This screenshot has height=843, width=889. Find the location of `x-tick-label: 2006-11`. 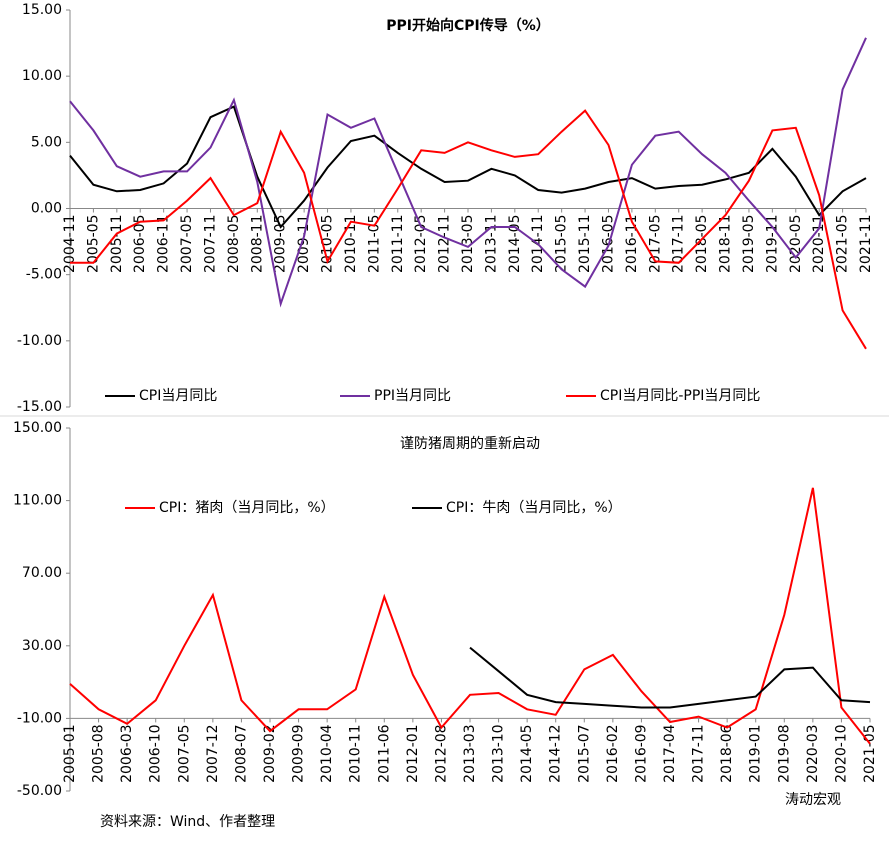

x-tick-label: 2006-11 is located at coordinates (164, 244).